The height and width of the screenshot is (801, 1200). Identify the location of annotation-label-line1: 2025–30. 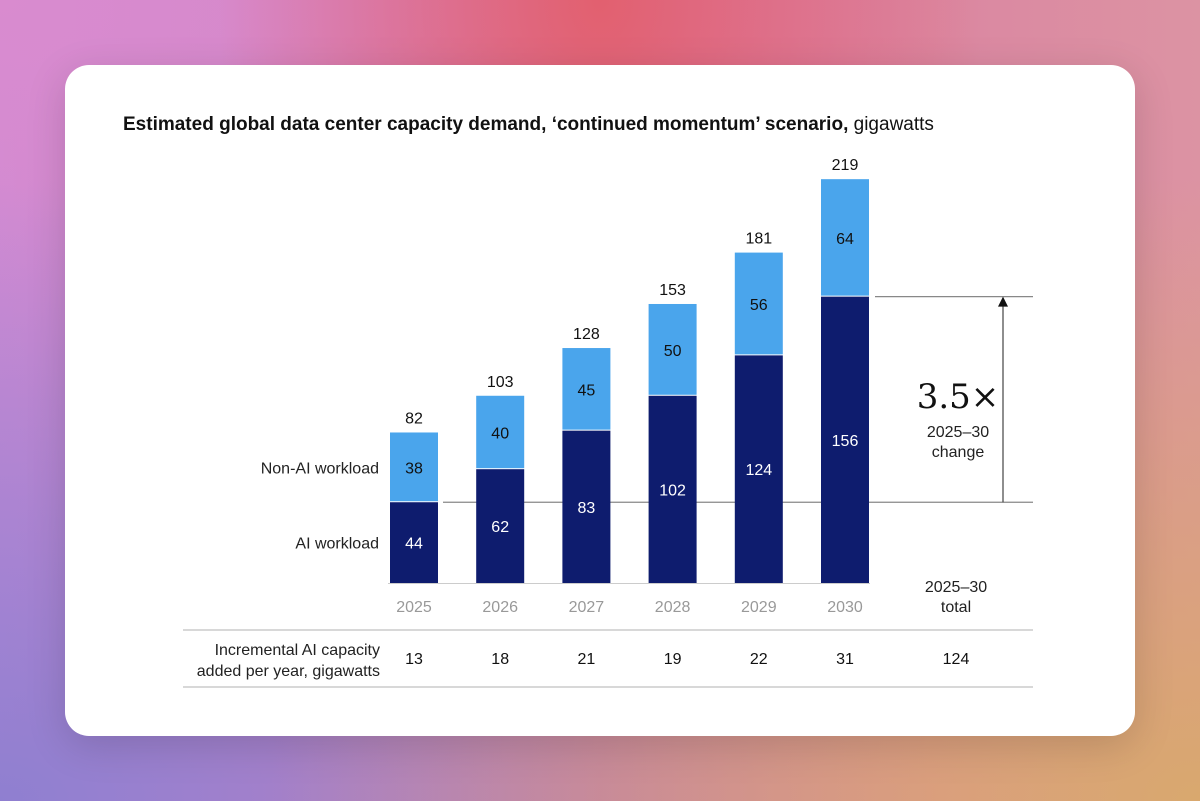
(958, 432).